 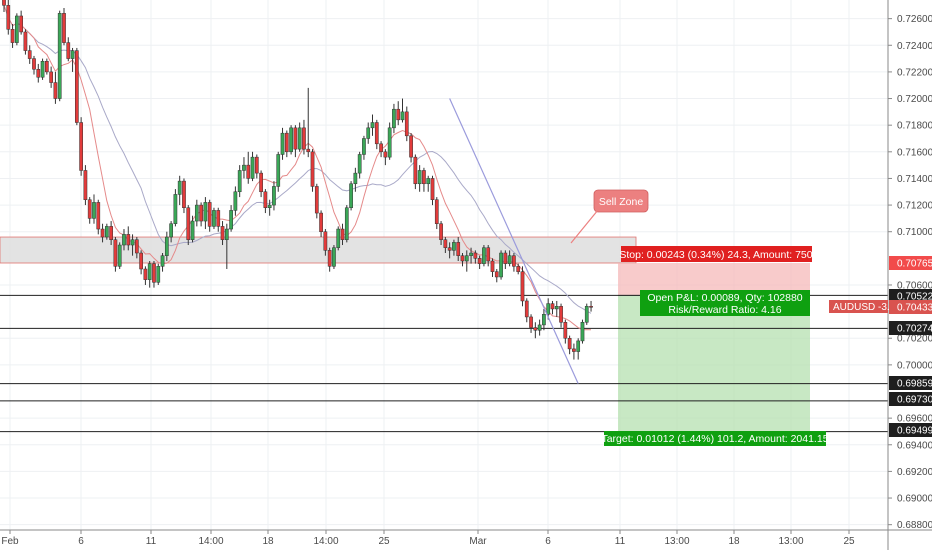 What do you see at coordinates (514, 241) in the screenshot?
I see `trendline` at bounding box center [514, 241].